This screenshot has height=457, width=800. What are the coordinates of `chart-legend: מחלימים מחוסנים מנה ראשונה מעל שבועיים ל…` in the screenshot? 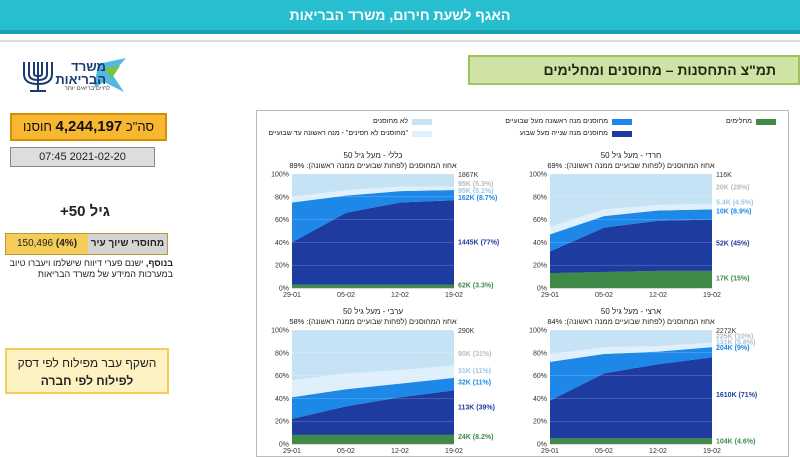 It's located at (522, 129).